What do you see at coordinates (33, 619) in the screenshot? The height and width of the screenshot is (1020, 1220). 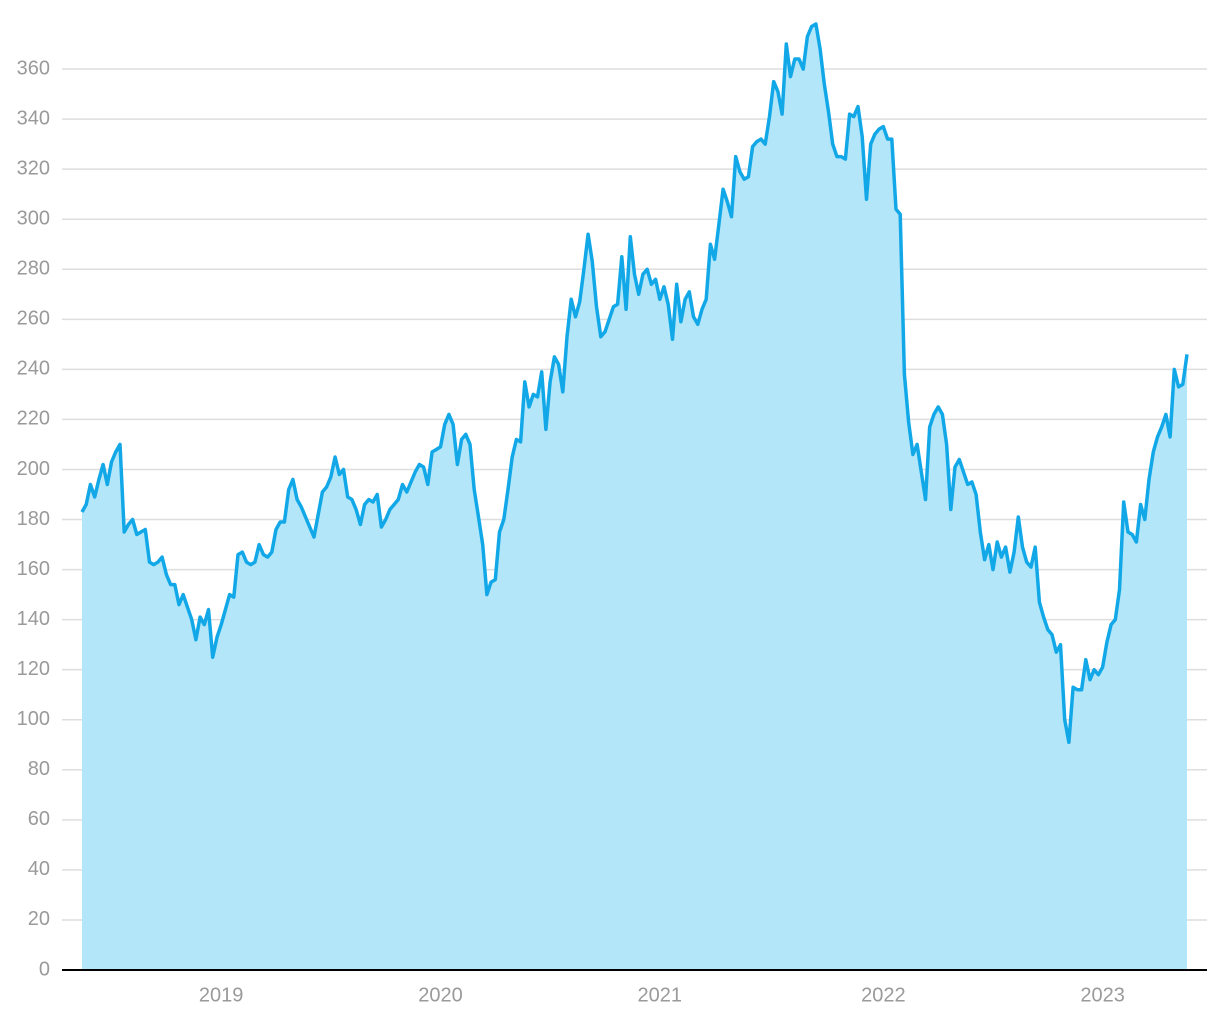 I see `y-tick-label: 140` at bounding box center [33, 619].